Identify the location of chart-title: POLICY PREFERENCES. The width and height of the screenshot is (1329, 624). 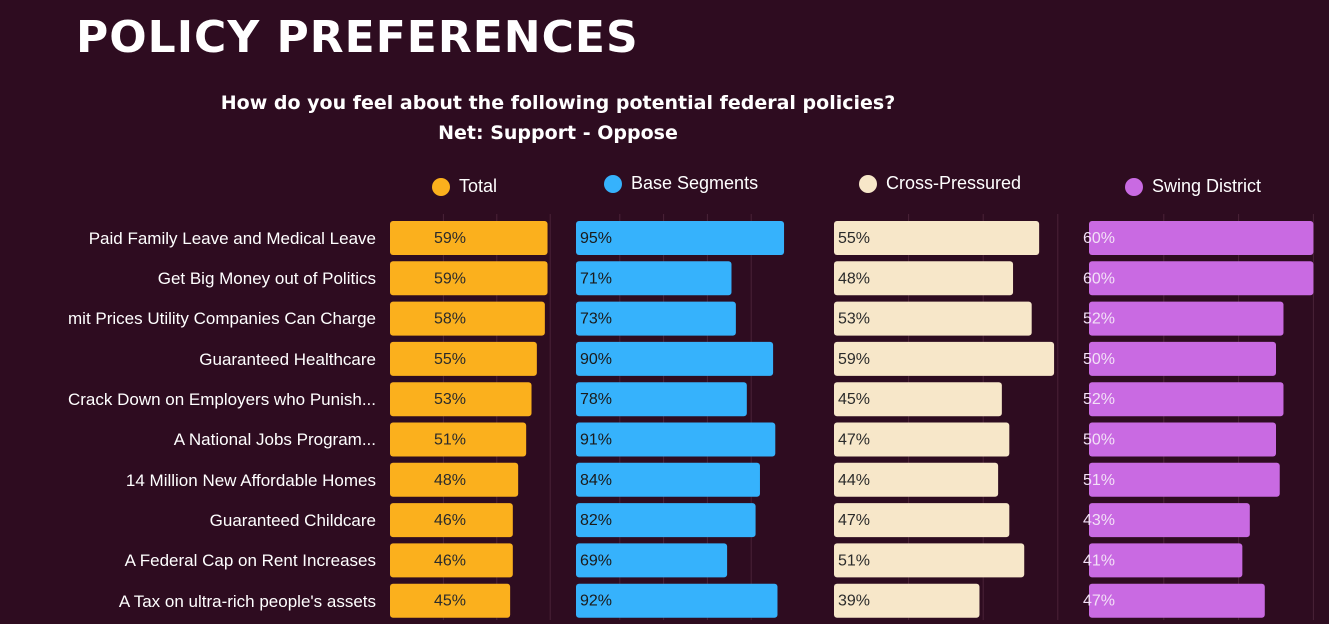
(357, 37).